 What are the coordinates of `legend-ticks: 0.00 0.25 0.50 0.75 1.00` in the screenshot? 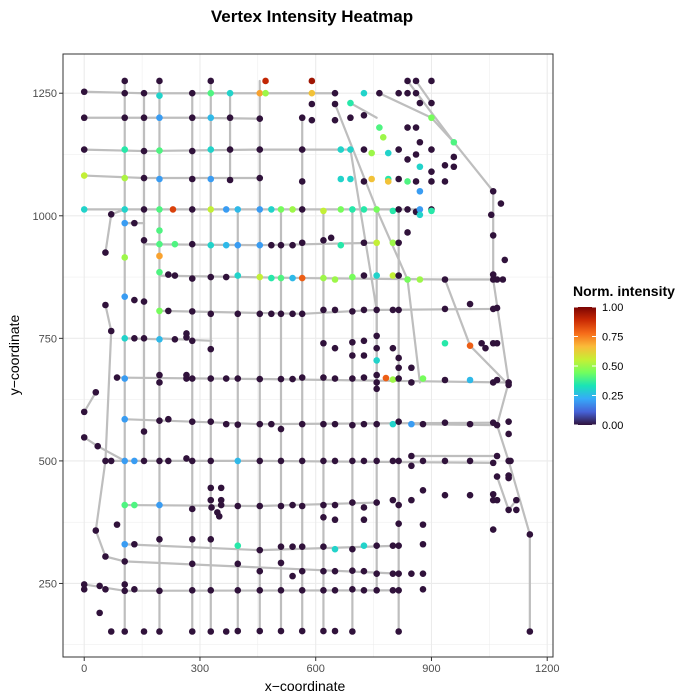 It's located at (598, 367).